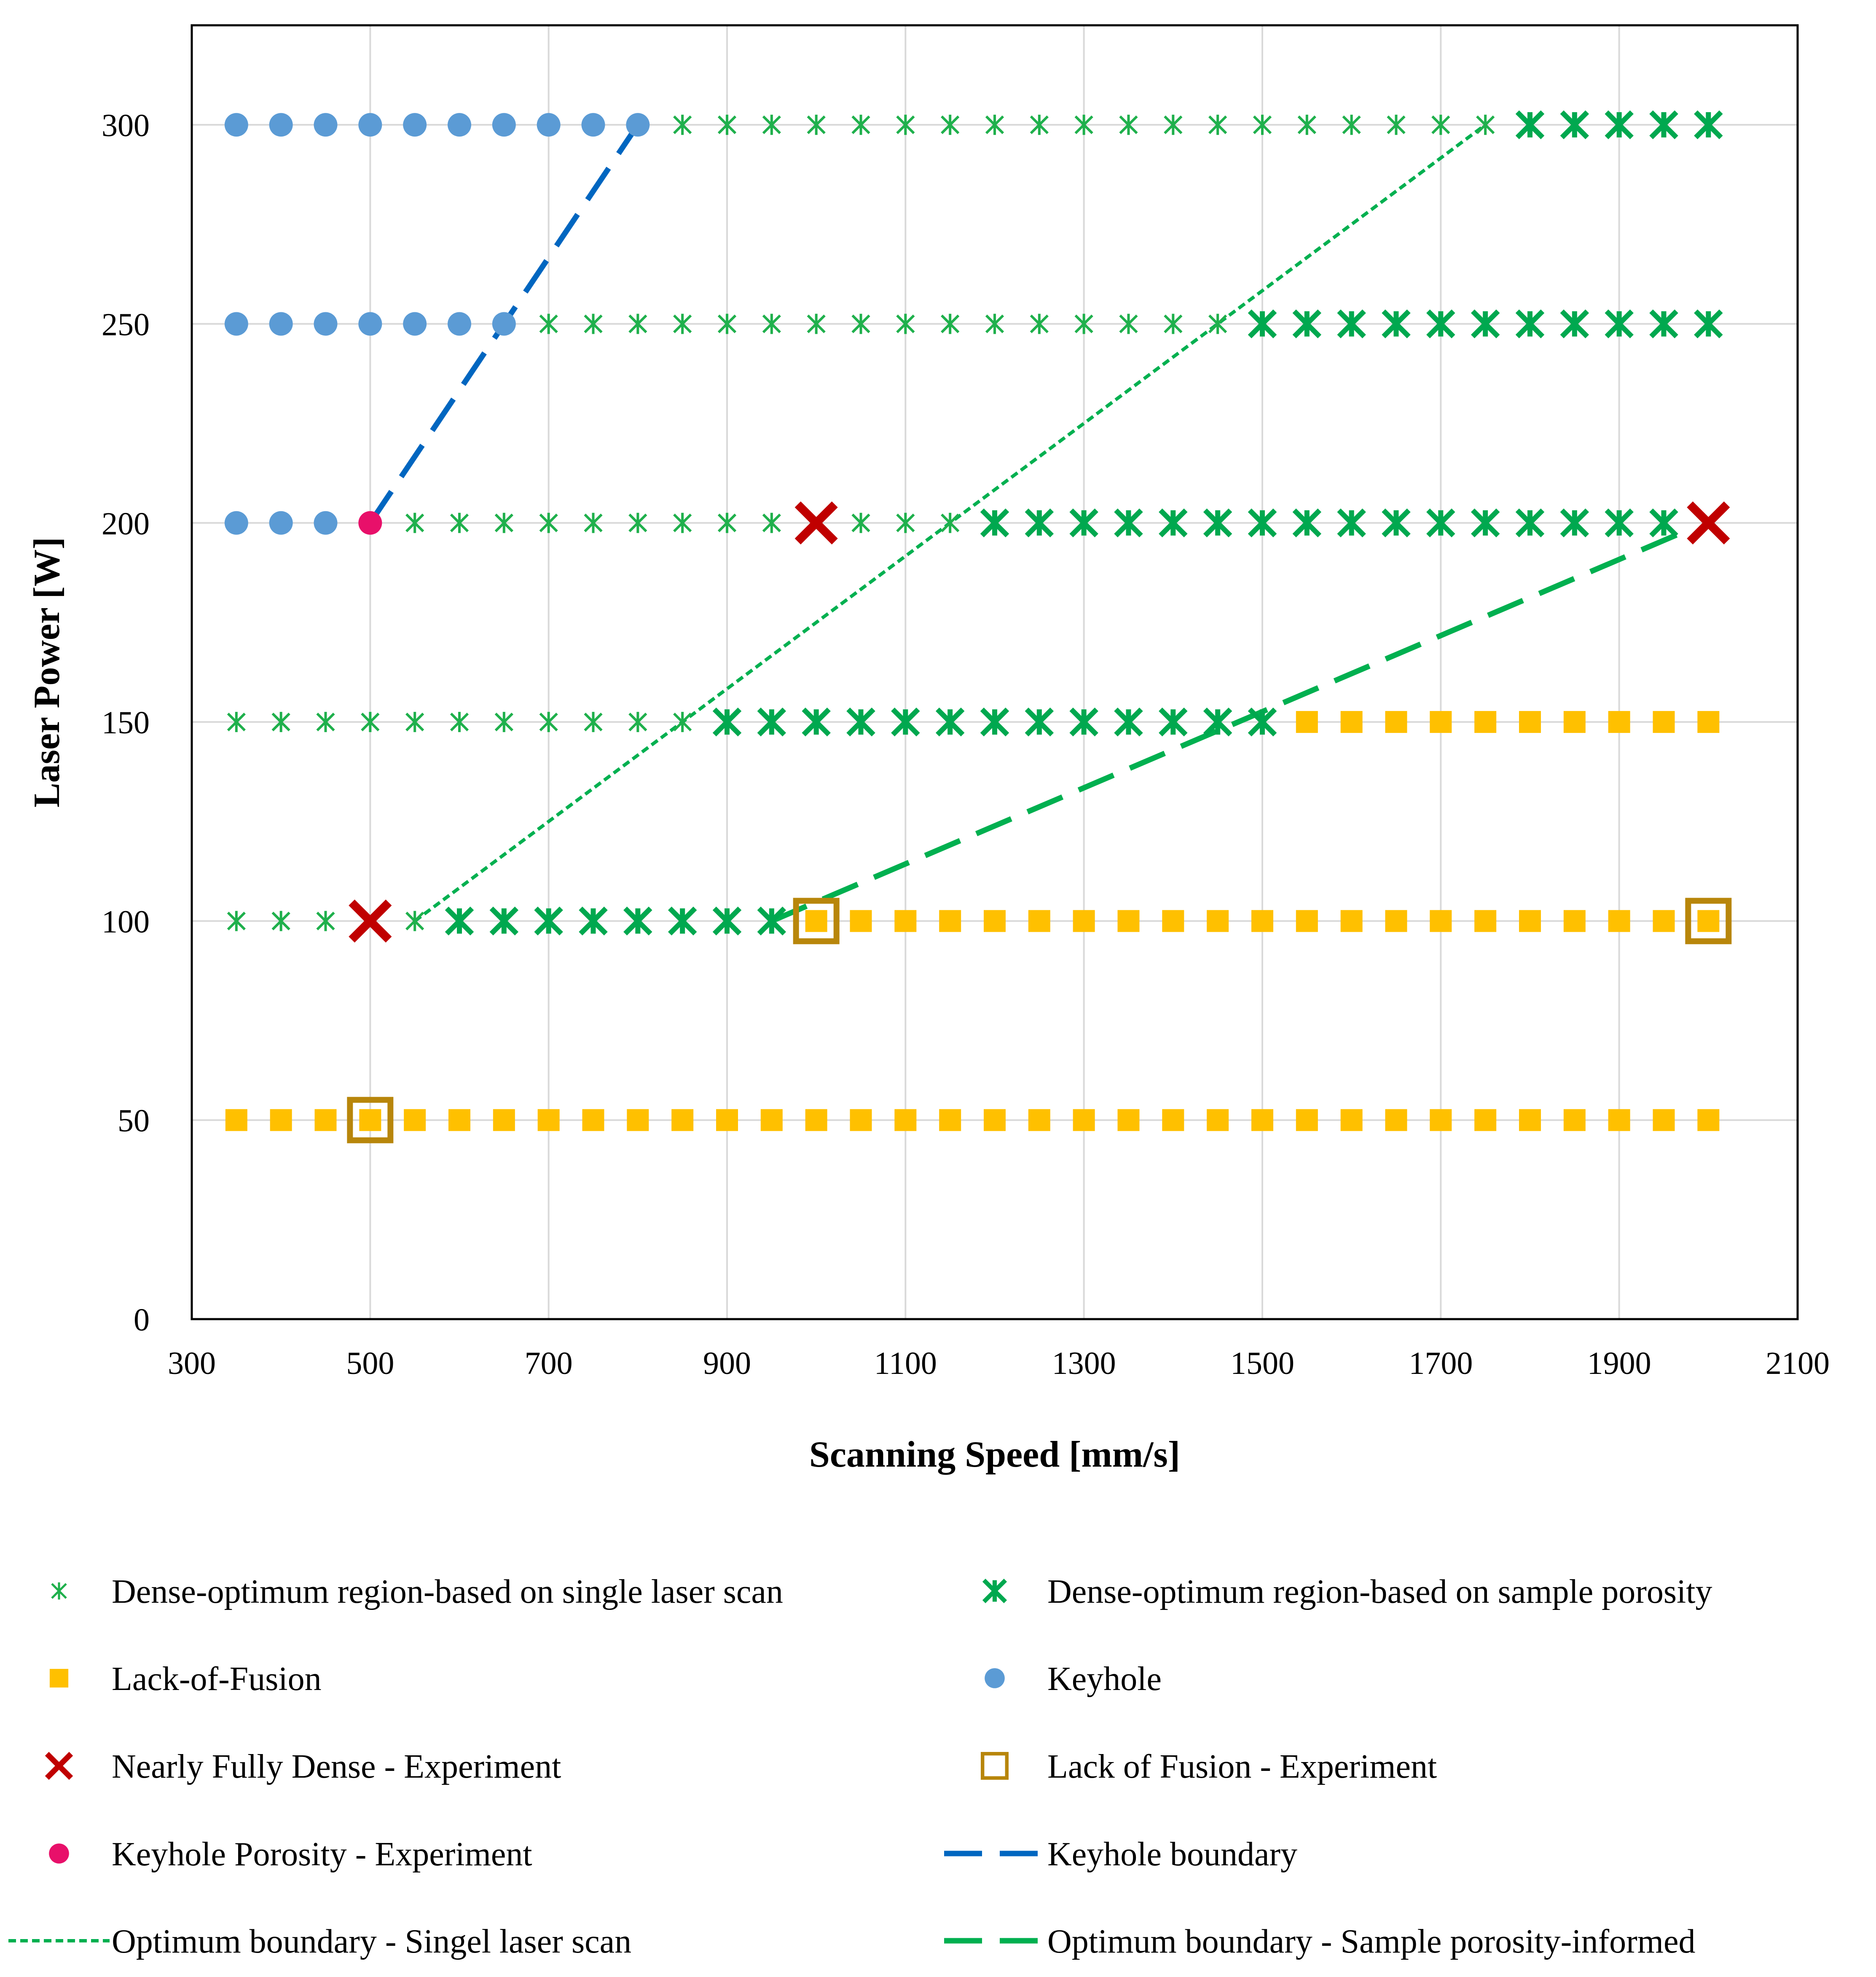 This screenshot has width=1876, height=1977. What do you see at coordinates (370, 523) in the screenshot?
I see `keyhole-exp-point` at bounding box center [370, 523].